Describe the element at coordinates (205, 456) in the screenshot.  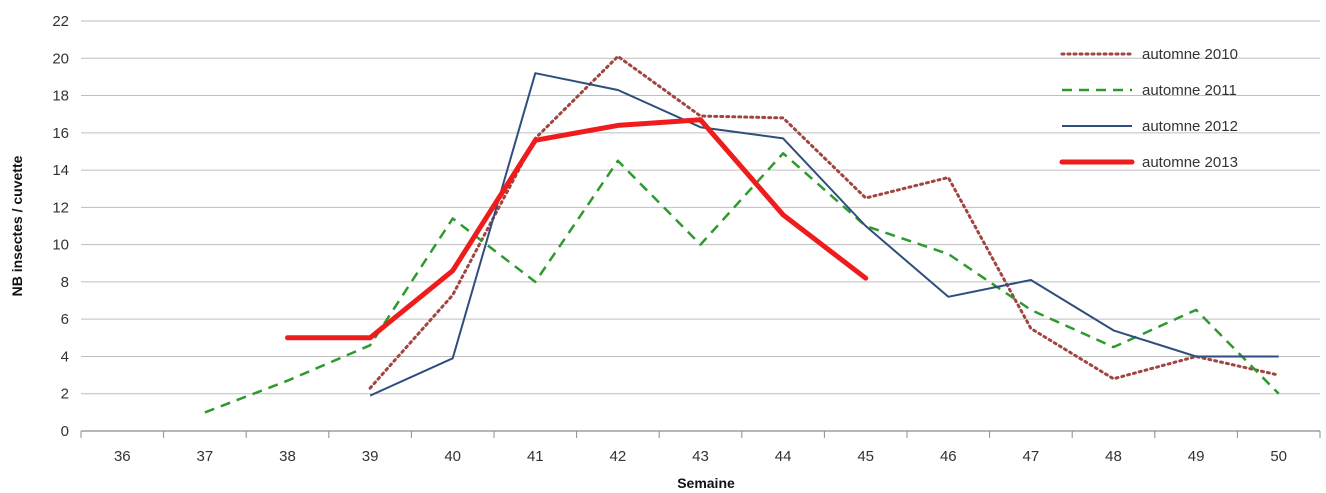
I see `x-tick-label: 37` at that location.